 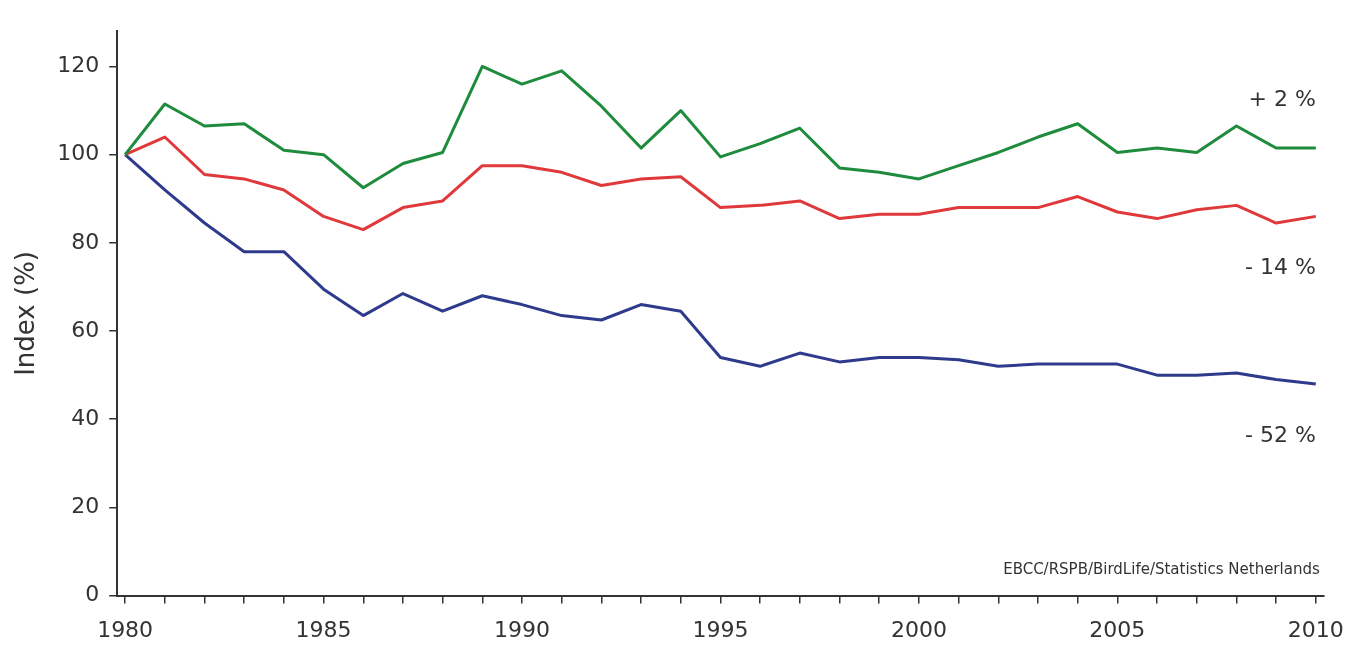 What do you see at coordinates (1280, 434) in the screenshot?
I see `annotation: - 52 %` at bounding box center [1280, 434].